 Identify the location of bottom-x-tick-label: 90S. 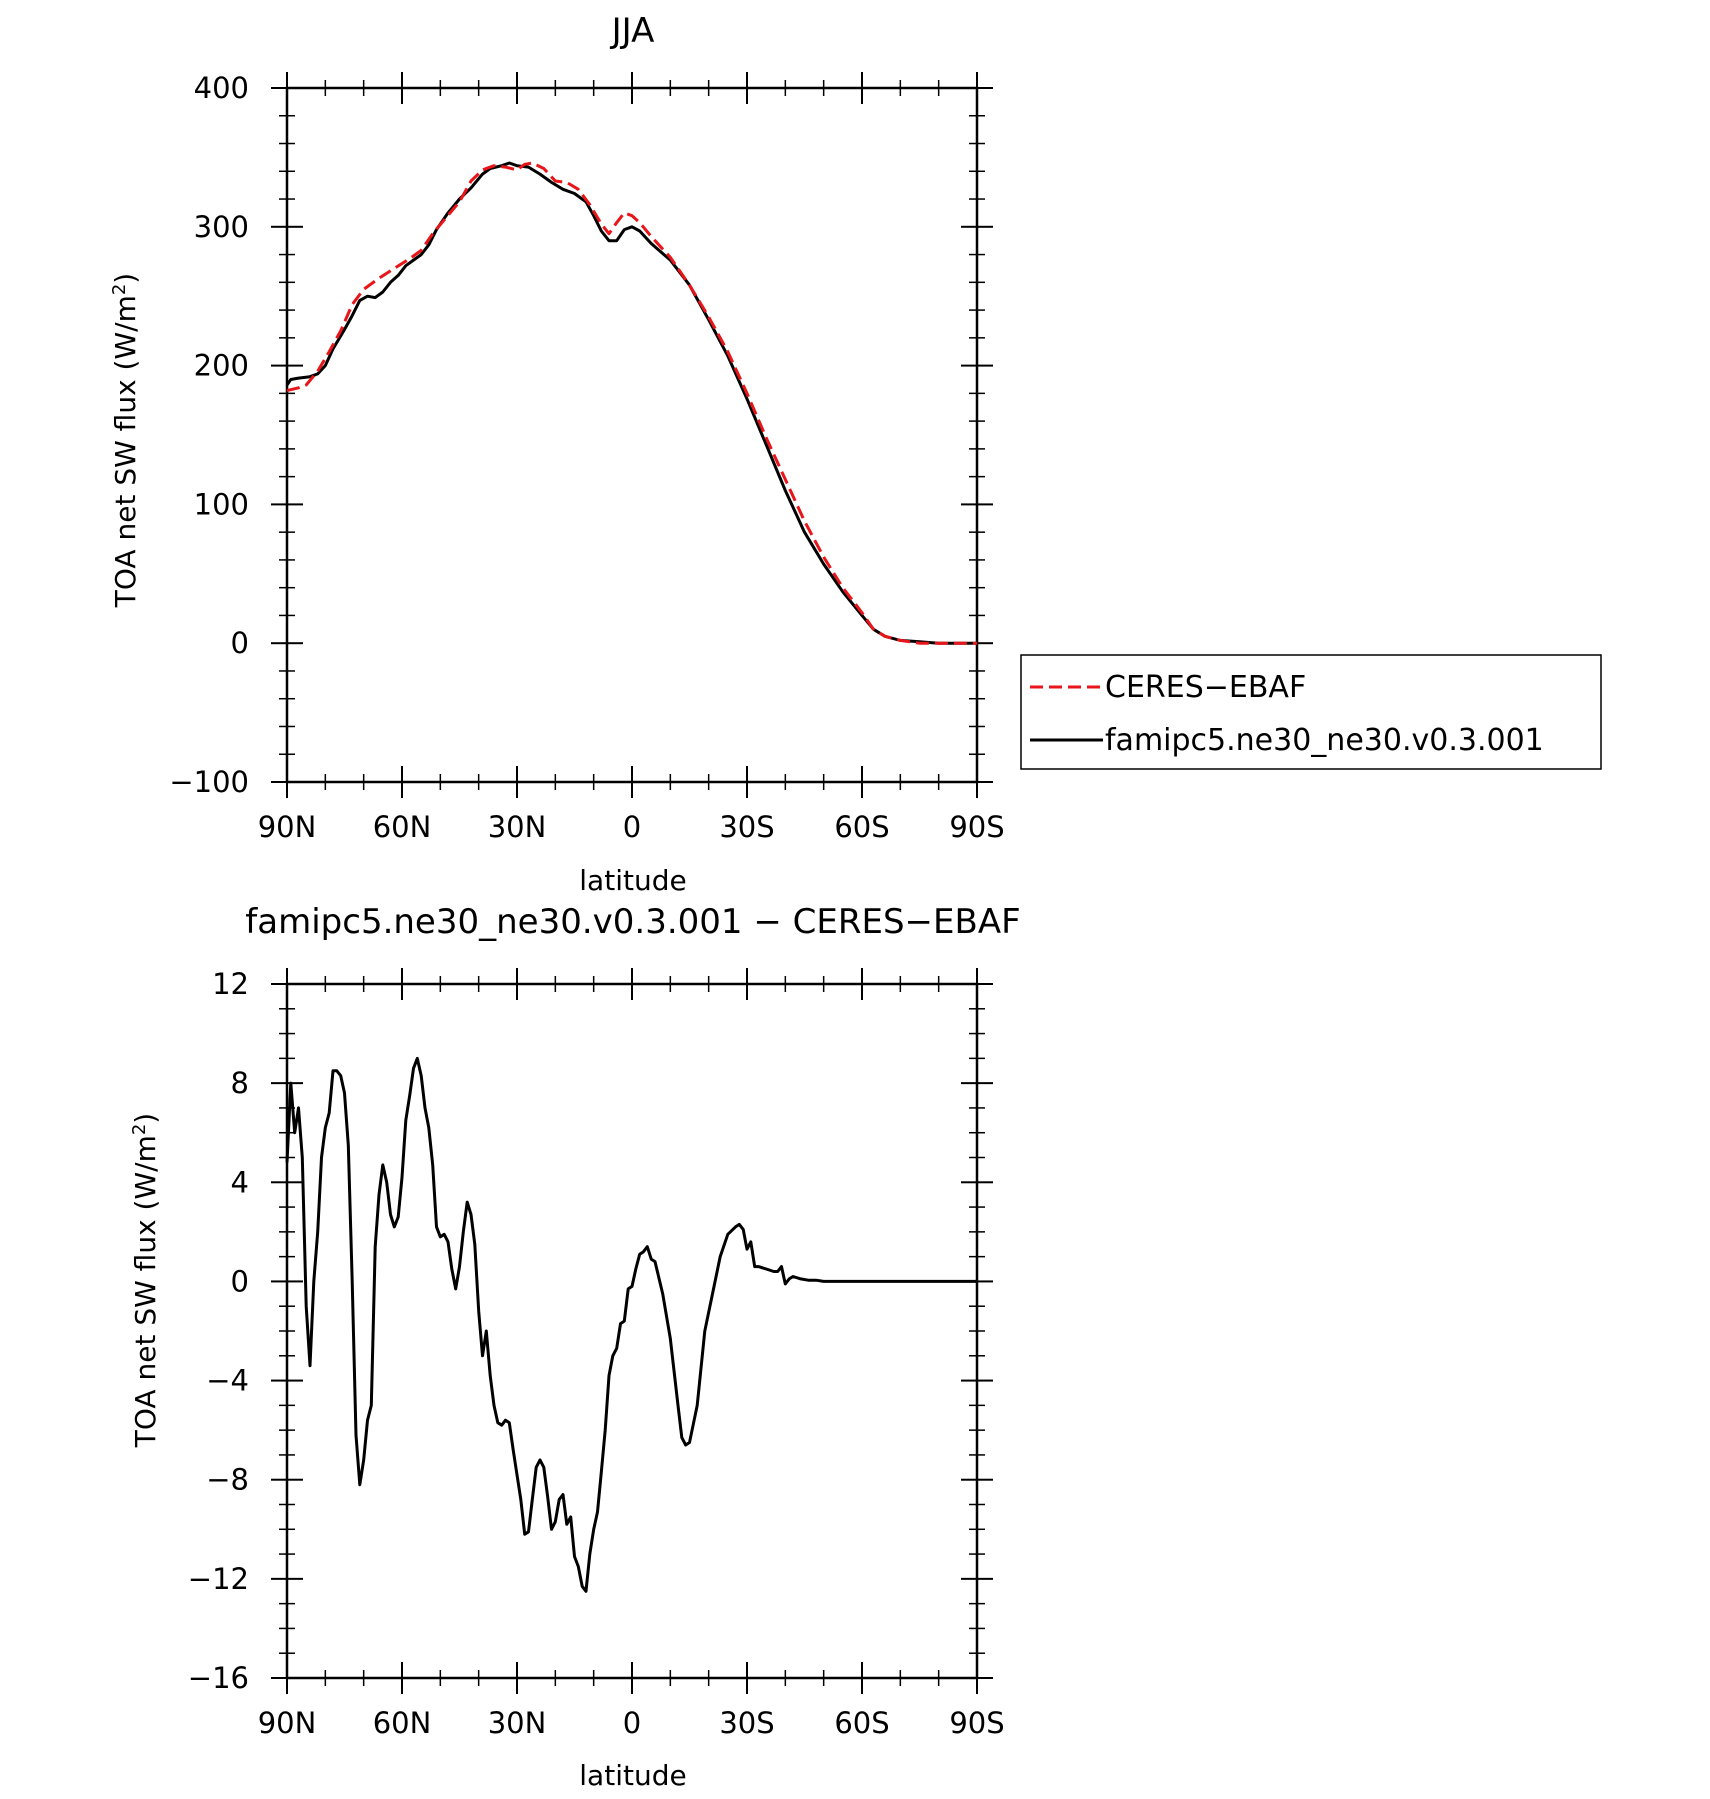
(976, 1723).